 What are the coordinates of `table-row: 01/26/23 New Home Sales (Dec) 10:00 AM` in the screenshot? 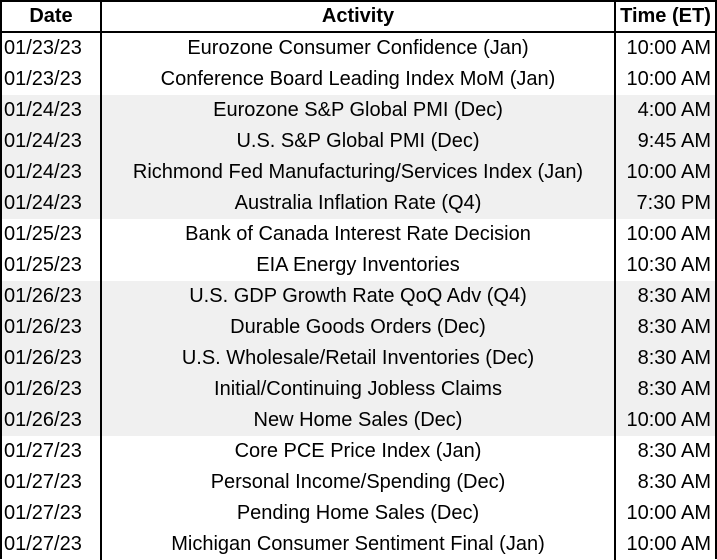 It's located at (358, 420).